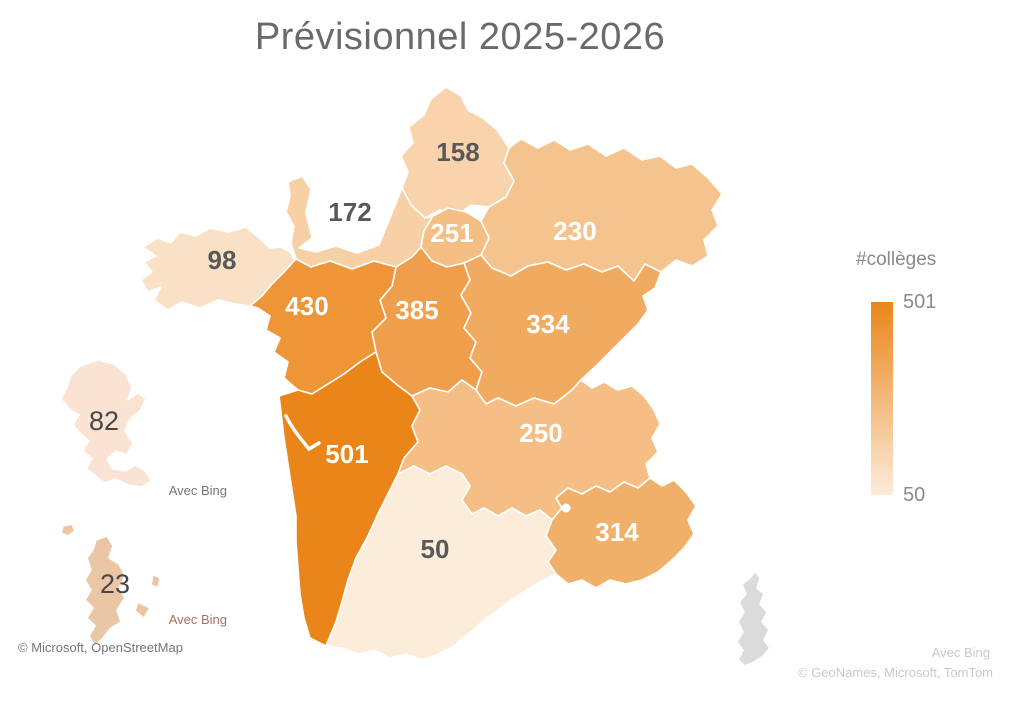 Image resolution: width=1024 pixels, height=720 pixels. Describe the element at coordinates (100, 647) in the screenshot. I see `attribution-openstreetmap: © Microsoft, OpenStreetMap` at that location.